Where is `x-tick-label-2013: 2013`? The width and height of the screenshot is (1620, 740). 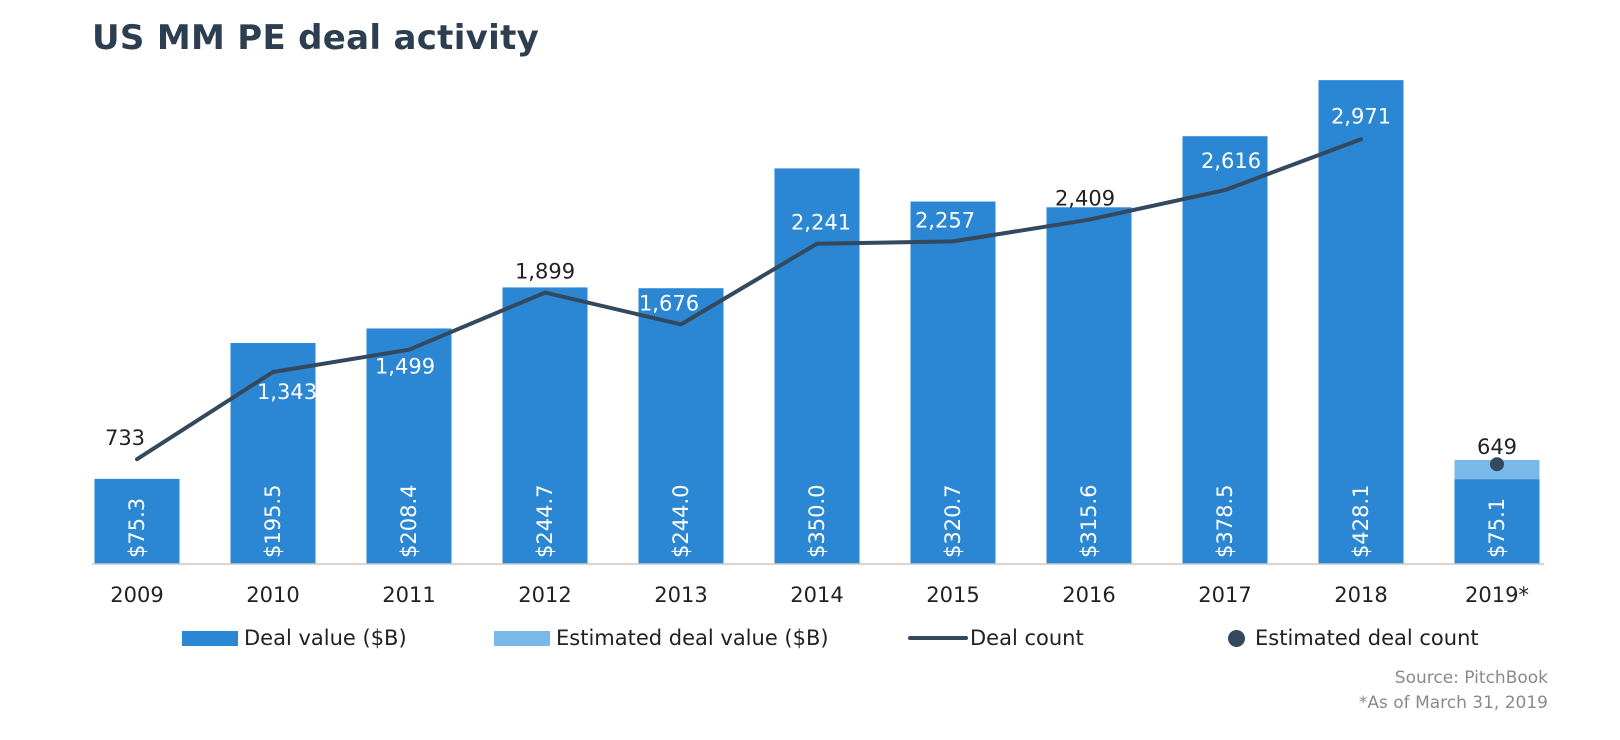 x-tick-label-2013: 2013 is located at coordinates (680, 595).